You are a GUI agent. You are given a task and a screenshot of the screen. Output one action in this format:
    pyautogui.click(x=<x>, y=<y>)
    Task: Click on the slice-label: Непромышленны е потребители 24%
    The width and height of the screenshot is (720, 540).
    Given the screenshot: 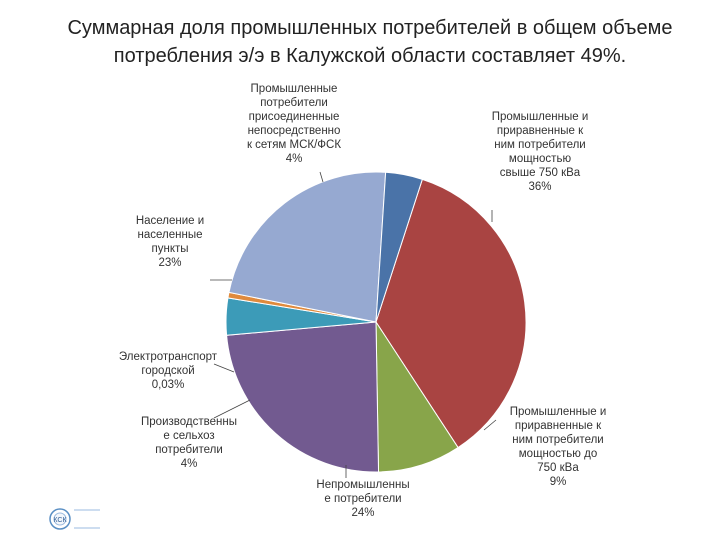 What is the action you would take?
    pyautogui.click(x=363, y=499)
    